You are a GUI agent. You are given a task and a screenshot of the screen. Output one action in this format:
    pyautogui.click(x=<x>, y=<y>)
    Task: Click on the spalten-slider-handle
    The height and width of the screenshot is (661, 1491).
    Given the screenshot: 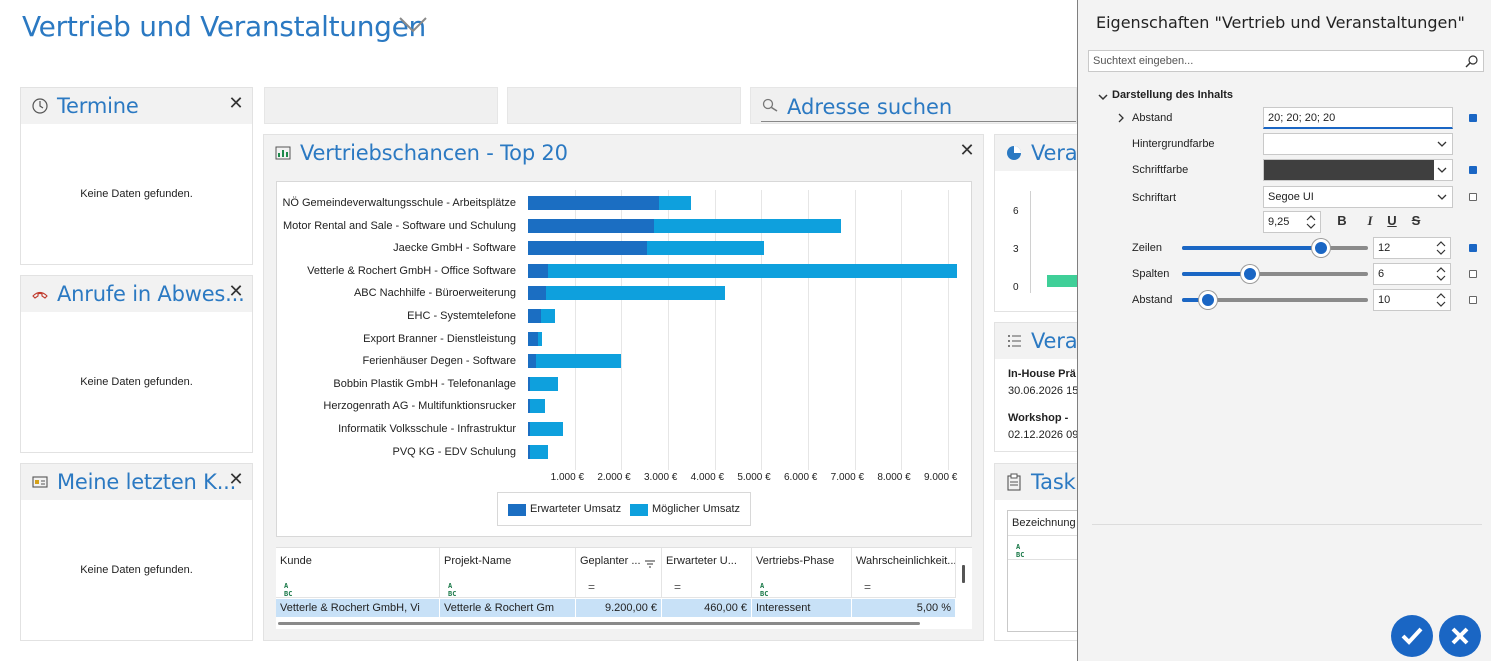 What is the action you would take?
    pyautogui.click(x=1250, y=274)
    